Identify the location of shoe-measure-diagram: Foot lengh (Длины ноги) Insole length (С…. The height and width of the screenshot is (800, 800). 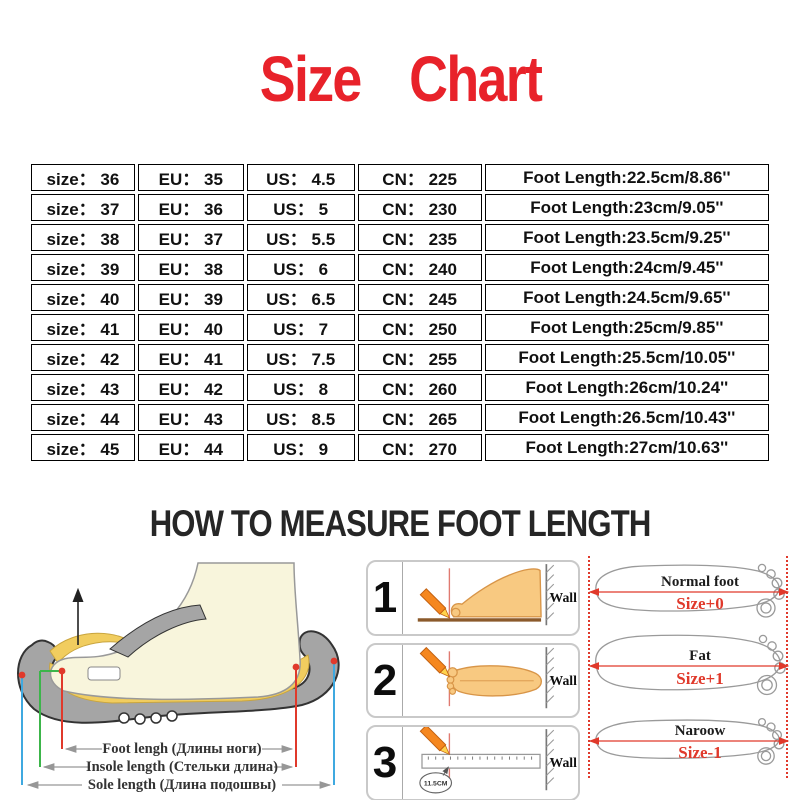
(183, 678).